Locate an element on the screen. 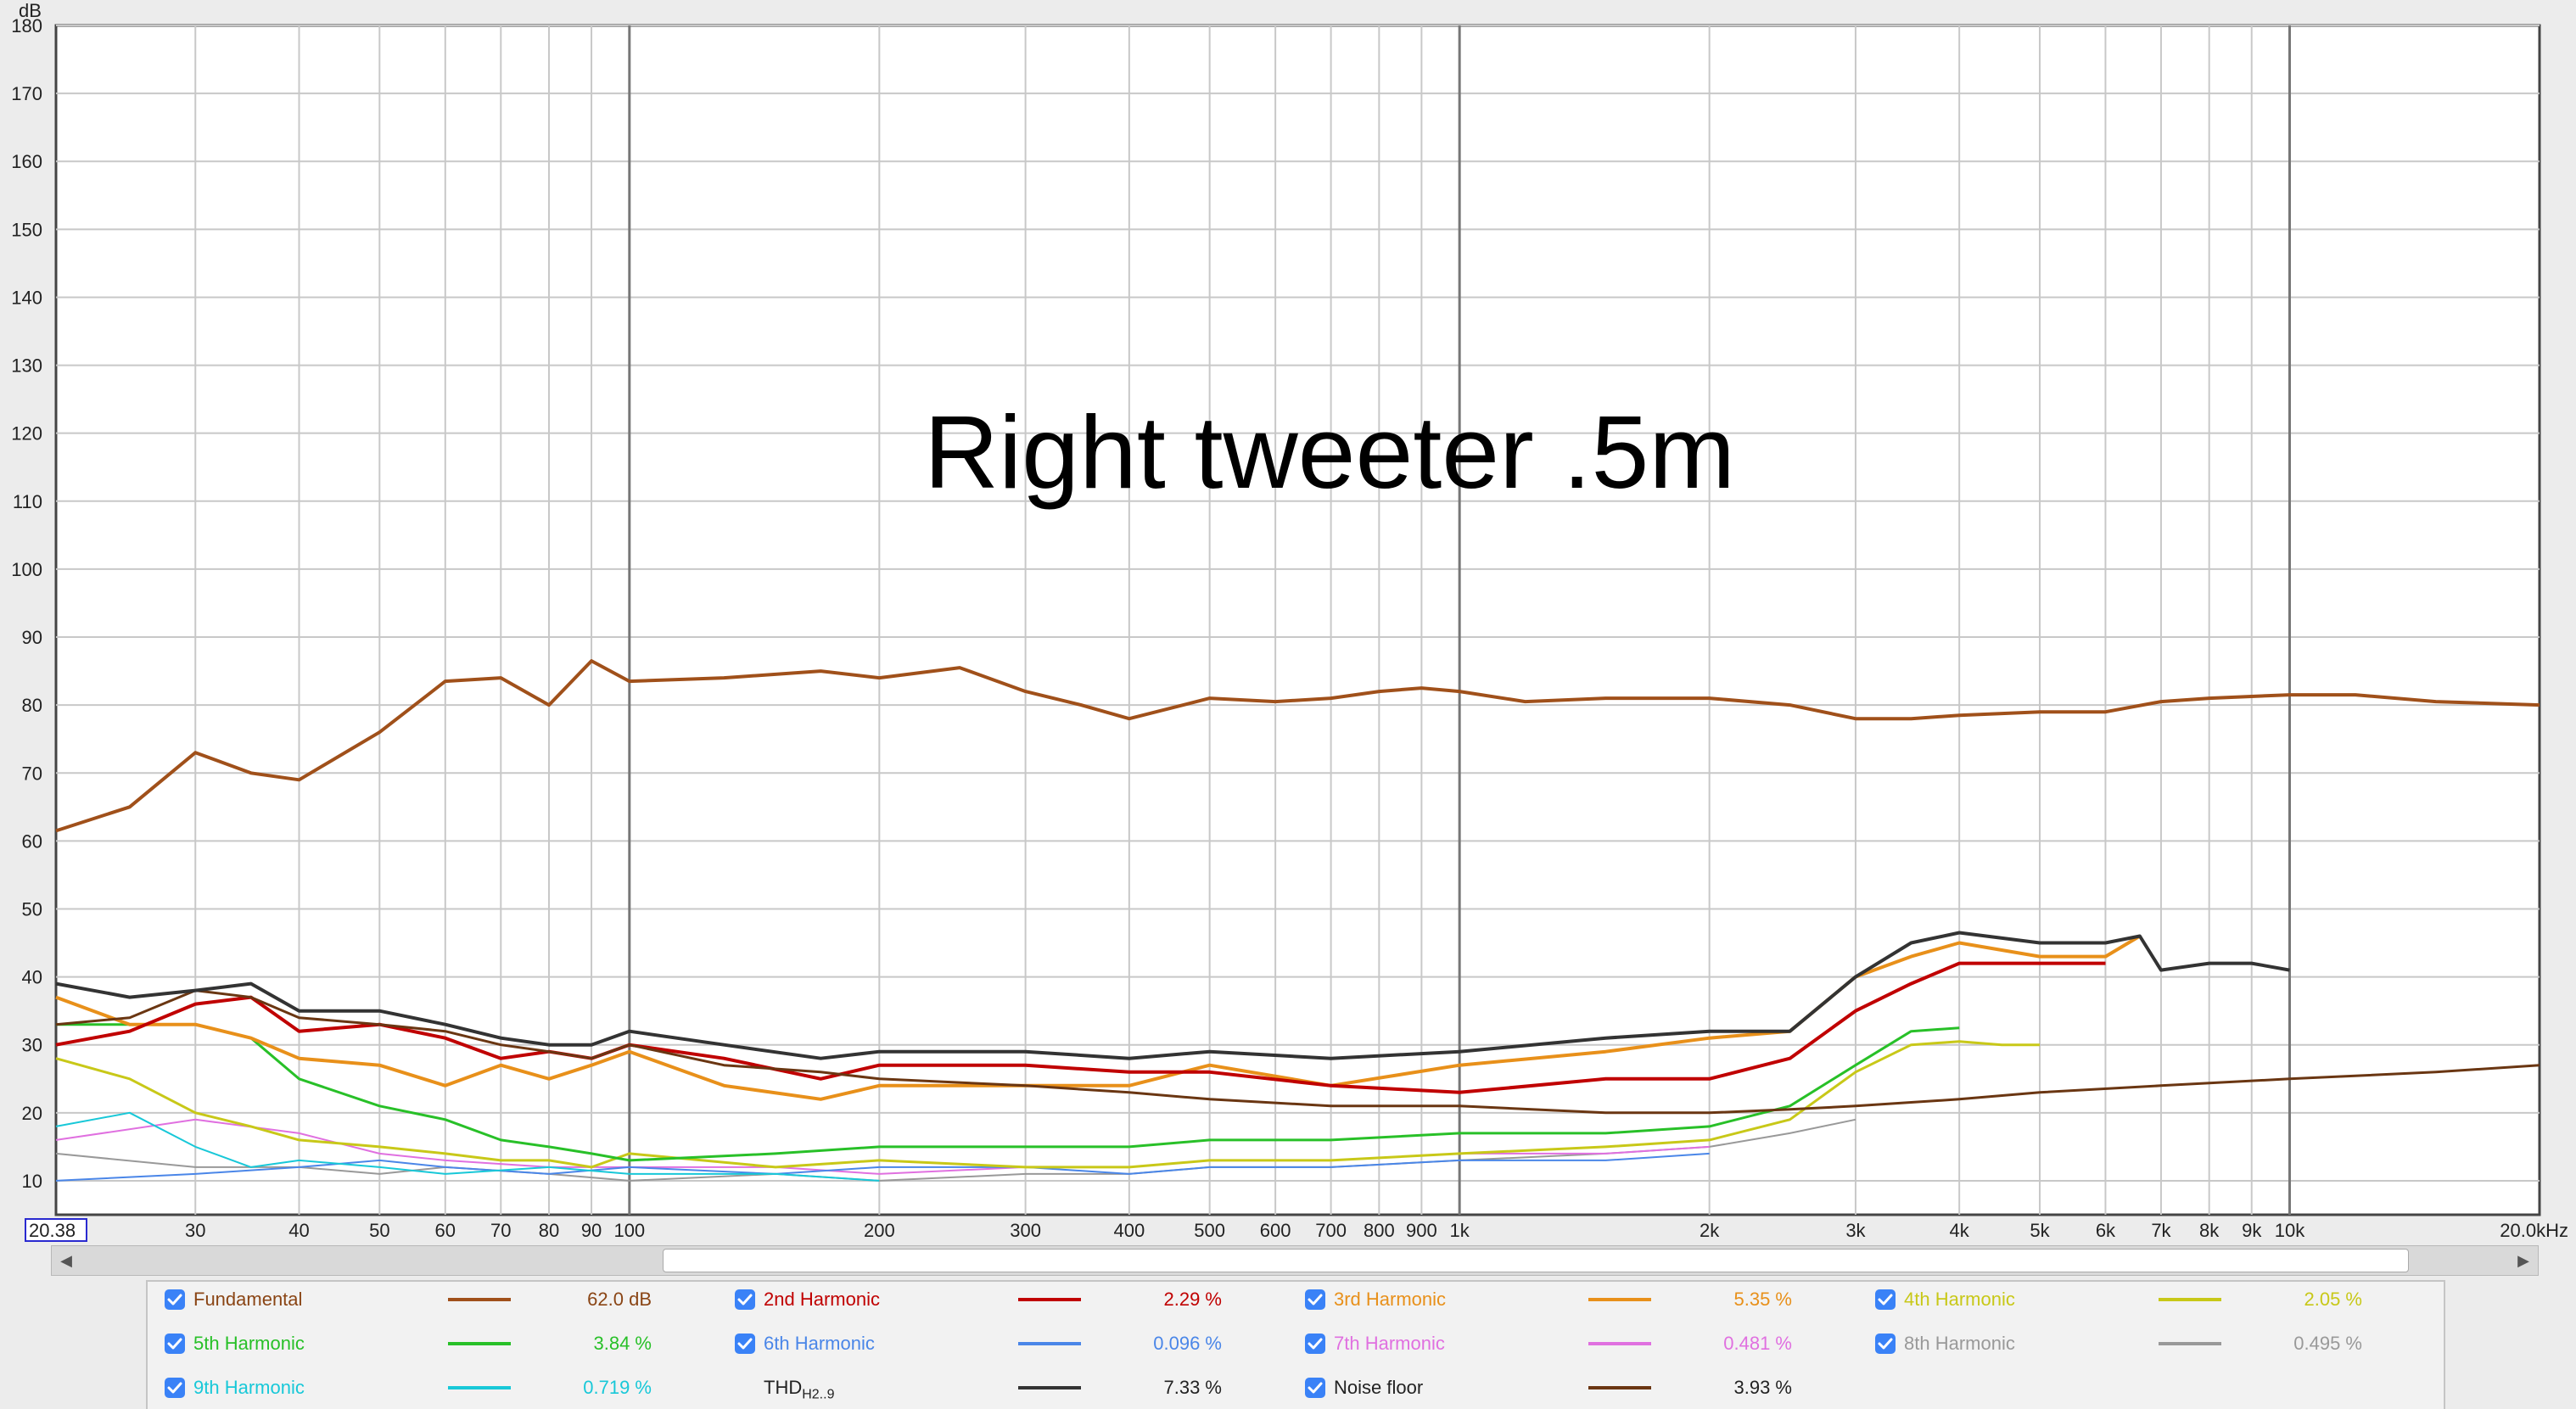 The width and height of the screenshot is (2576, 1409). legend-item: THDH2..9 7.33 % is located at coordinates (993, 1387).